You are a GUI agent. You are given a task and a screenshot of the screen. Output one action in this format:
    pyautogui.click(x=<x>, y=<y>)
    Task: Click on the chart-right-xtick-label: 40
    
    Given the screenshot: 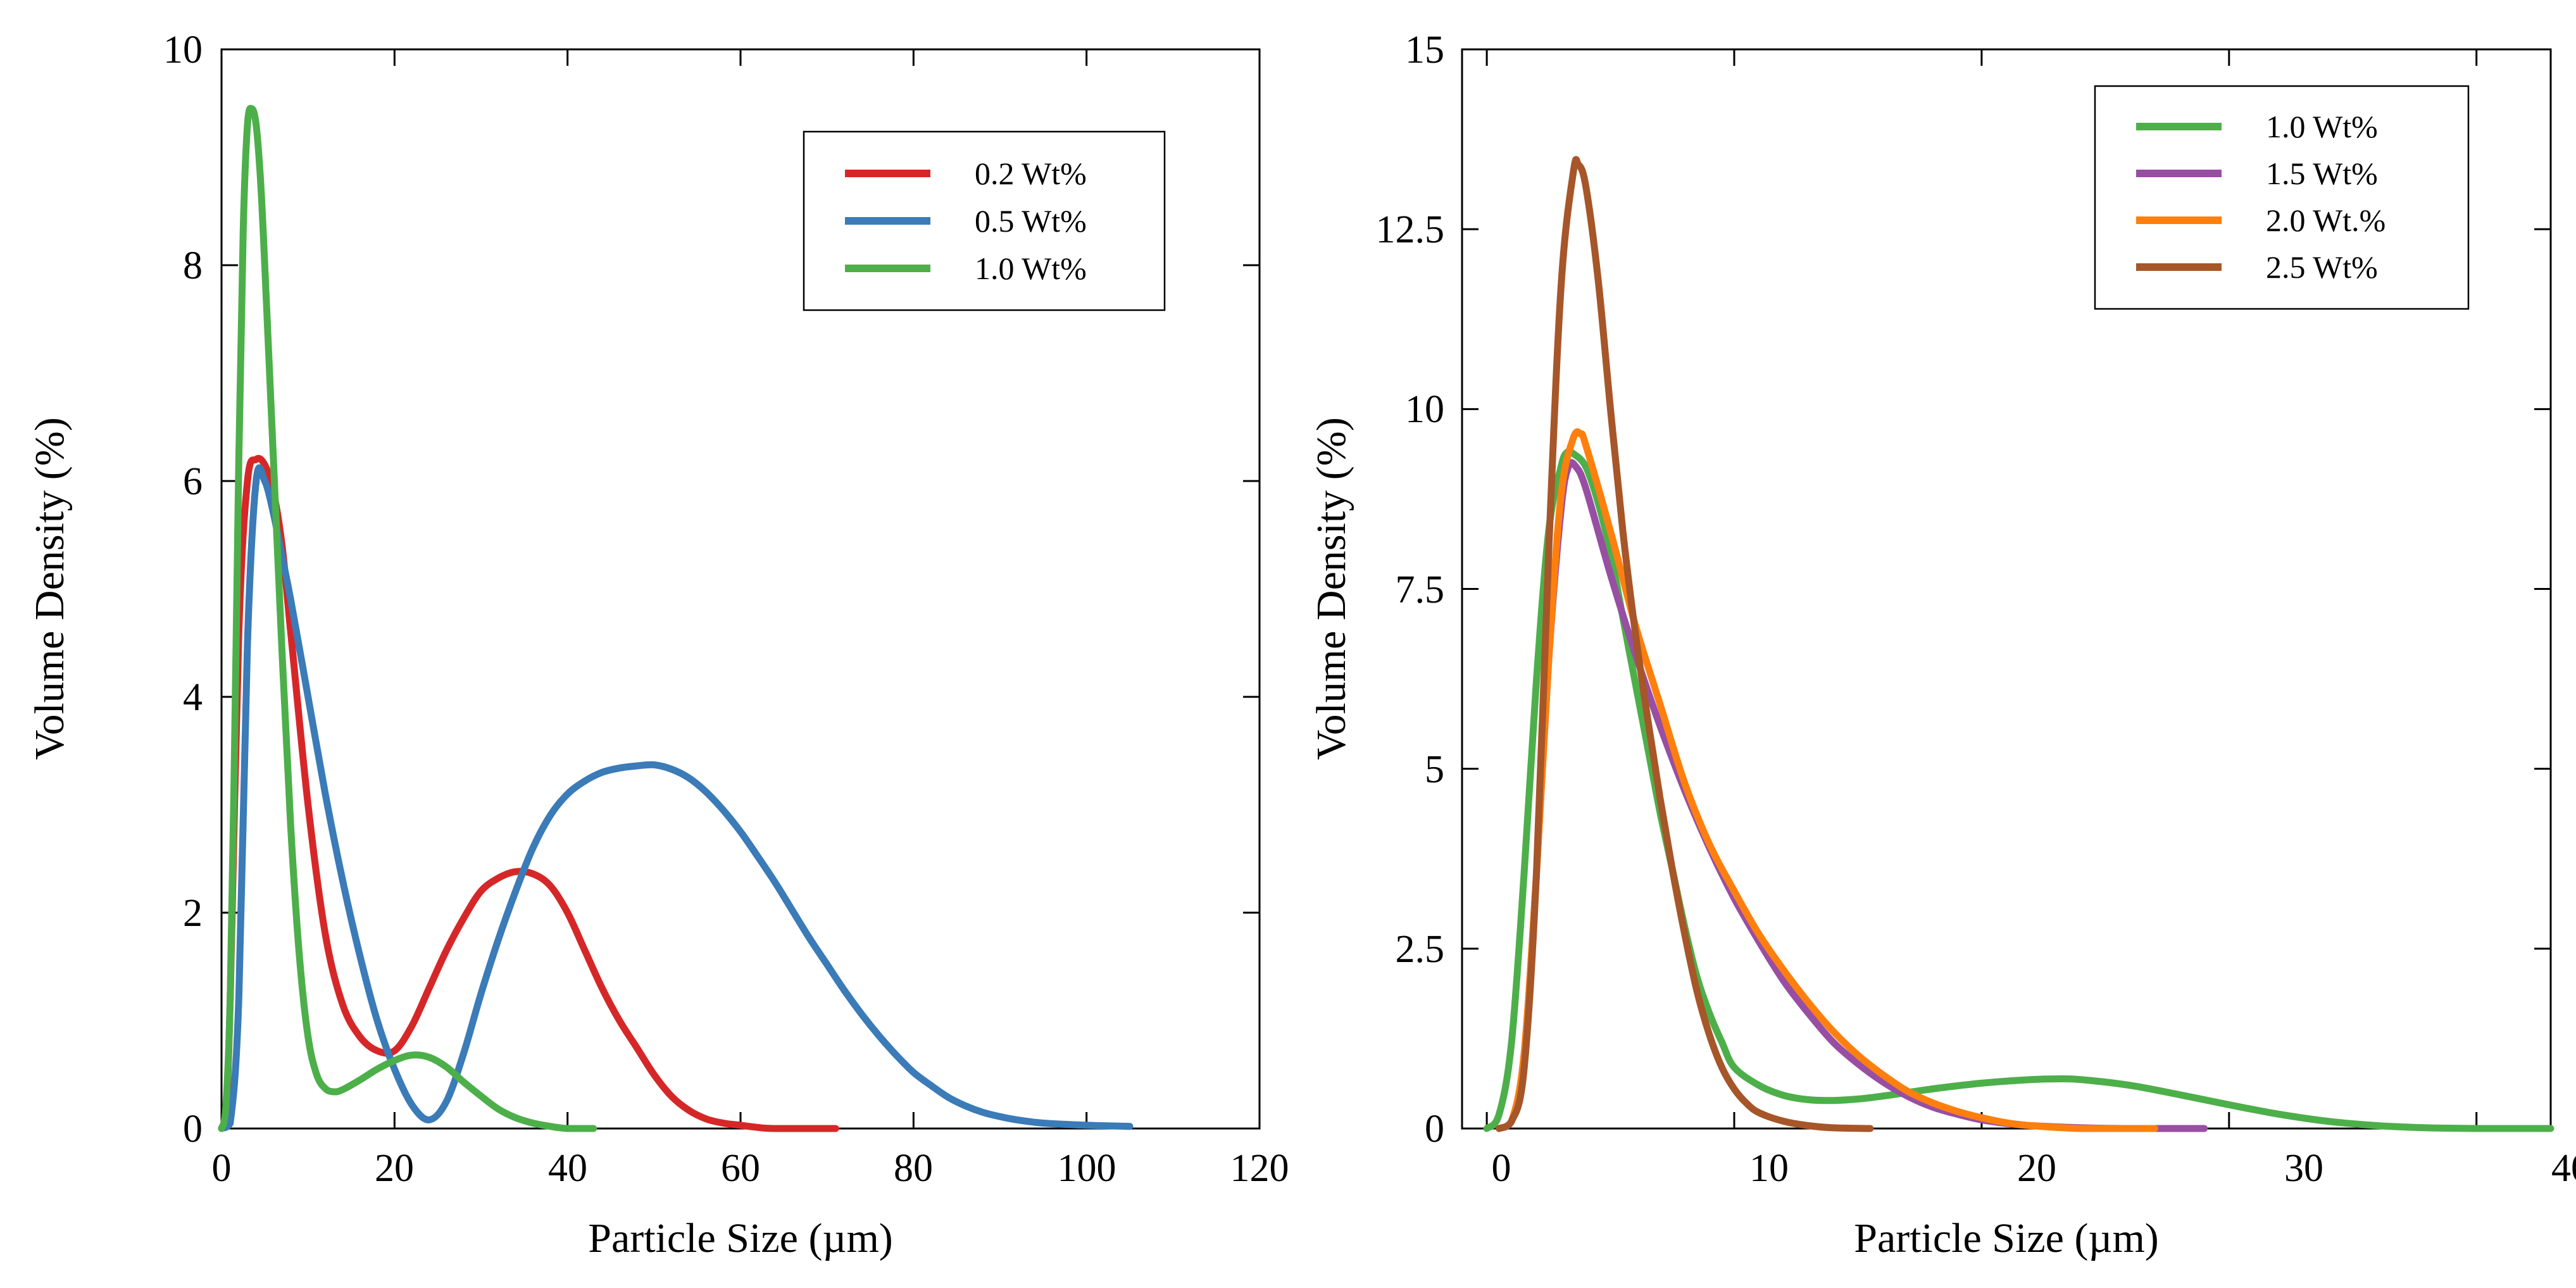 What is the action you would take?
    pyautogui.click(x=2563, y=1168)
    